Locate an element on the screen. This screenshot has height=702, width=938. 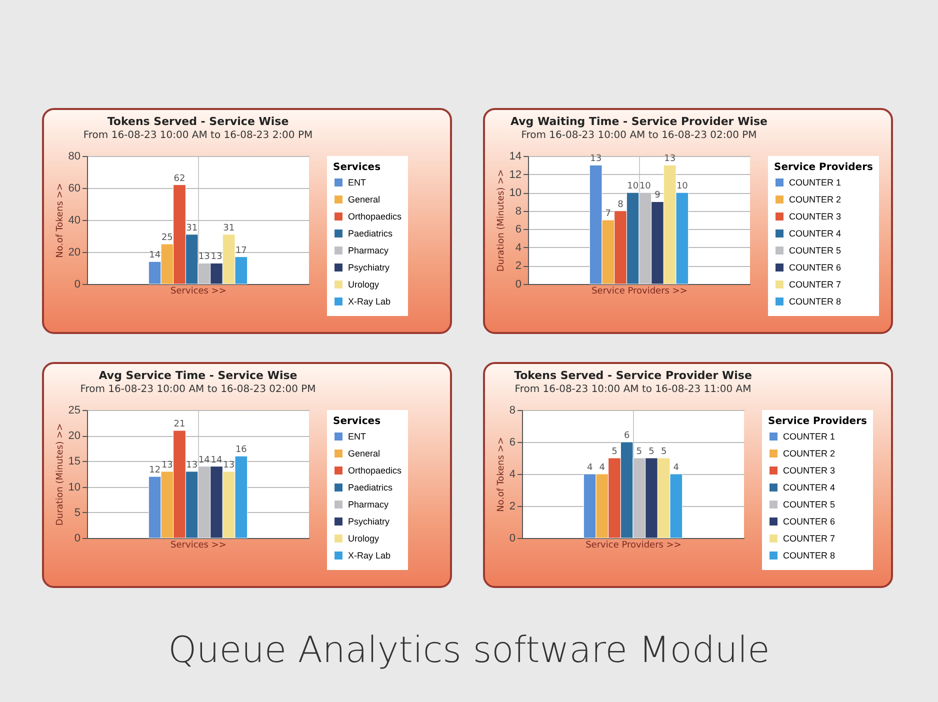
chart-title: Avg Waiting Time - Service Provider Wise is located at coordinates (639, 121).